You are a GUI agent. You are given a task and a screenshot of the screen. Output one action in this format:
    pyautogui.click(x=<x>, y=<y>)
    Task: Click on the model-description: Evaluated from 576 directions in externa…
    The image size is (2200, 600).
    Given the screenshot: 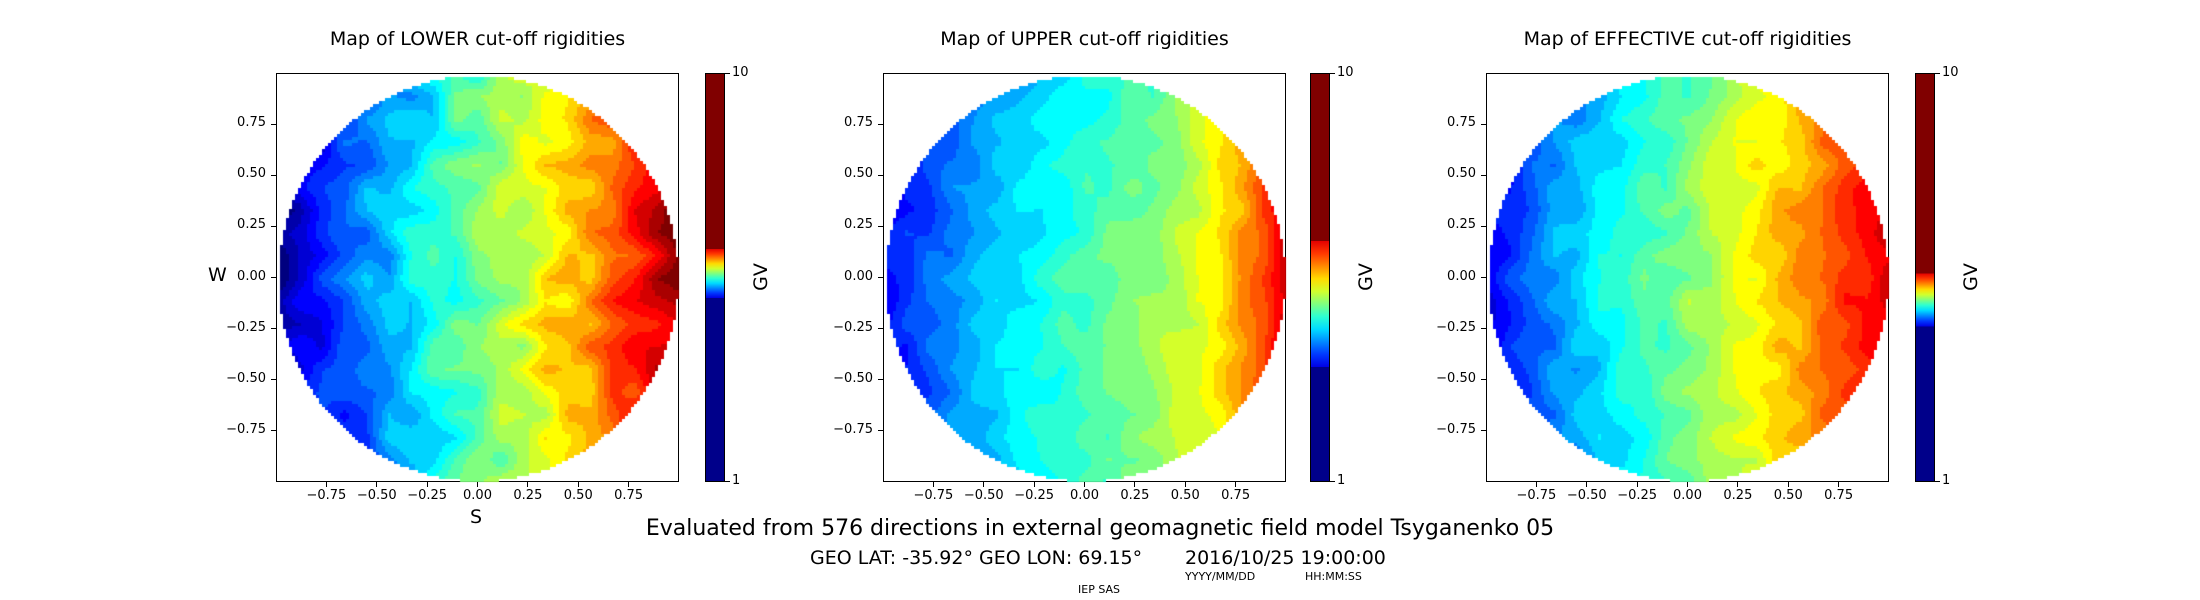 What is the action you would take?
    pyautogui.click(x=1100, y=528)
    